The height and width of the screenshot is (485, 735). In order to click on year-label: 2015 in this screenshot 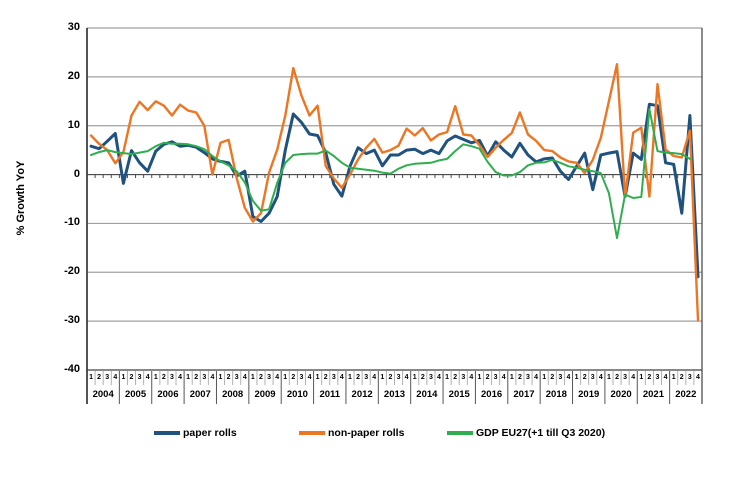, I will do `click(459, 394)`.